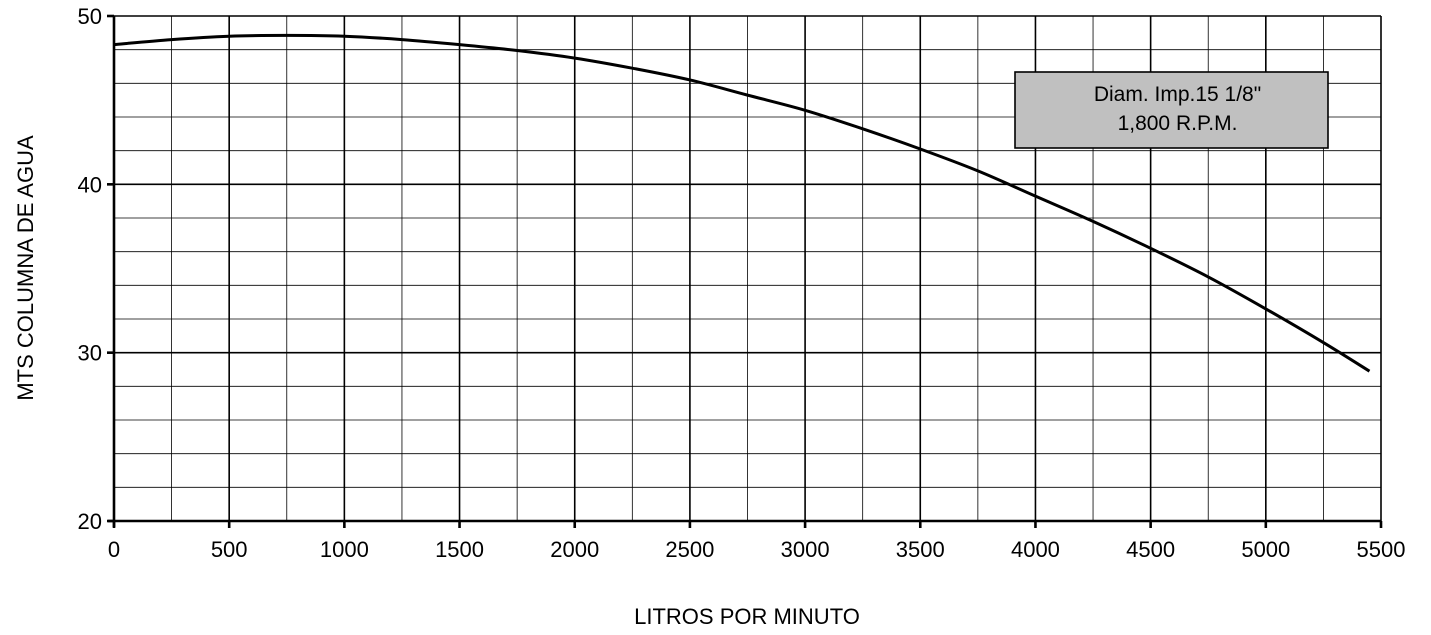 The image size is (1431, 635). Describe the element at coordinates (747, 616) in the screenshot. I see `x-axis-title: LITROS POR MINUTO` at that location.